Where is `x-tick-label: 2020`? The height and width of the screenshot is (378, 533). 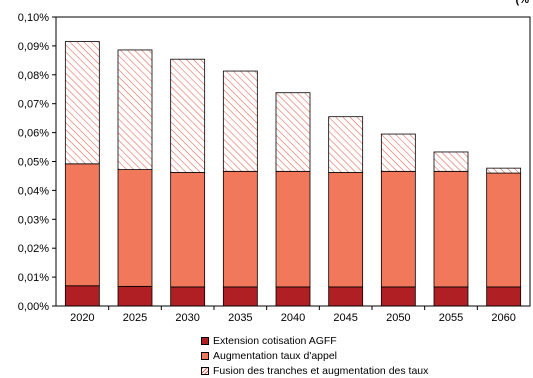 x-tick-label: 2020 is located at coordinates (82, 318).